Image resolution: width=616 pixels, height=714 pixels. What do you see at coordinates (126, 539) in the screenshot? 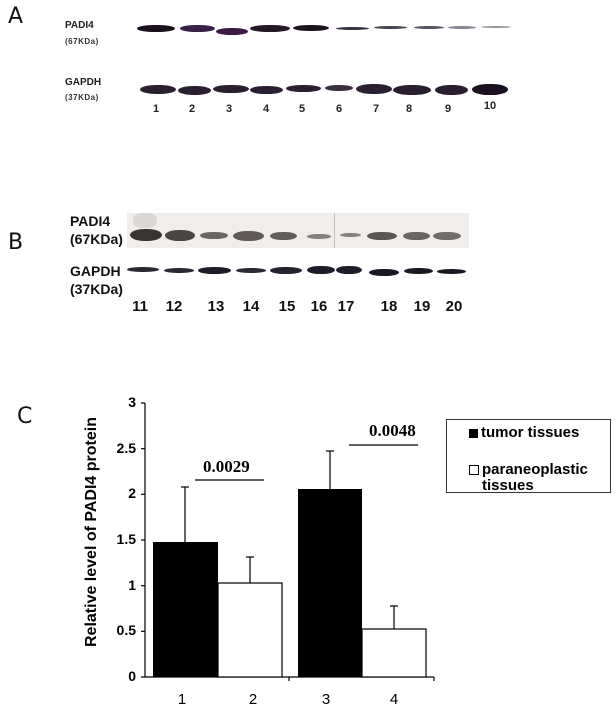
I see `y-tick-label: 1.5` at bounding box center [126, 539].